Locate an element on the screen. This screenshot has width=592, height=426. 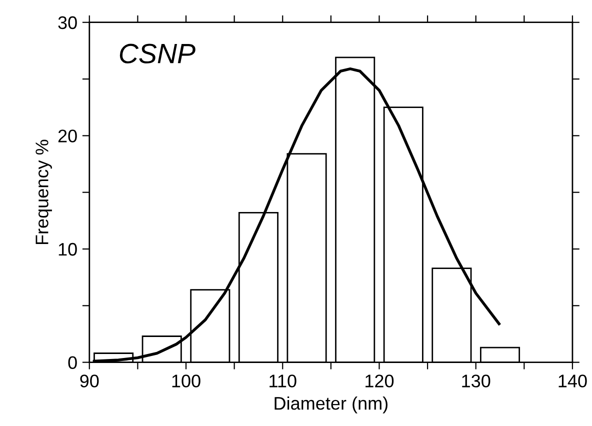
x-tick-label: 100 is located at coordinates (186, 381).